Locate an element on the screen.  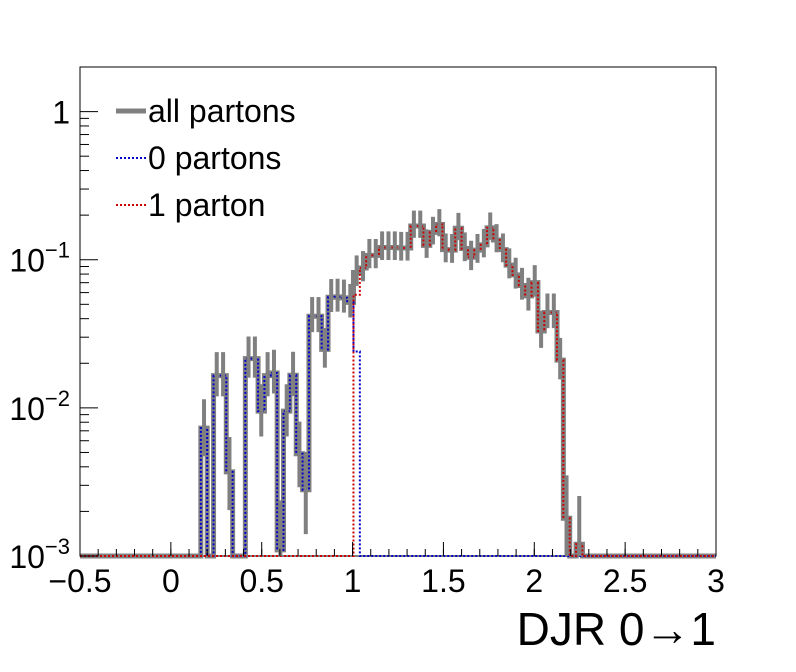
x-tick-label-2: 0.5 is located at coordinates (261, 581).